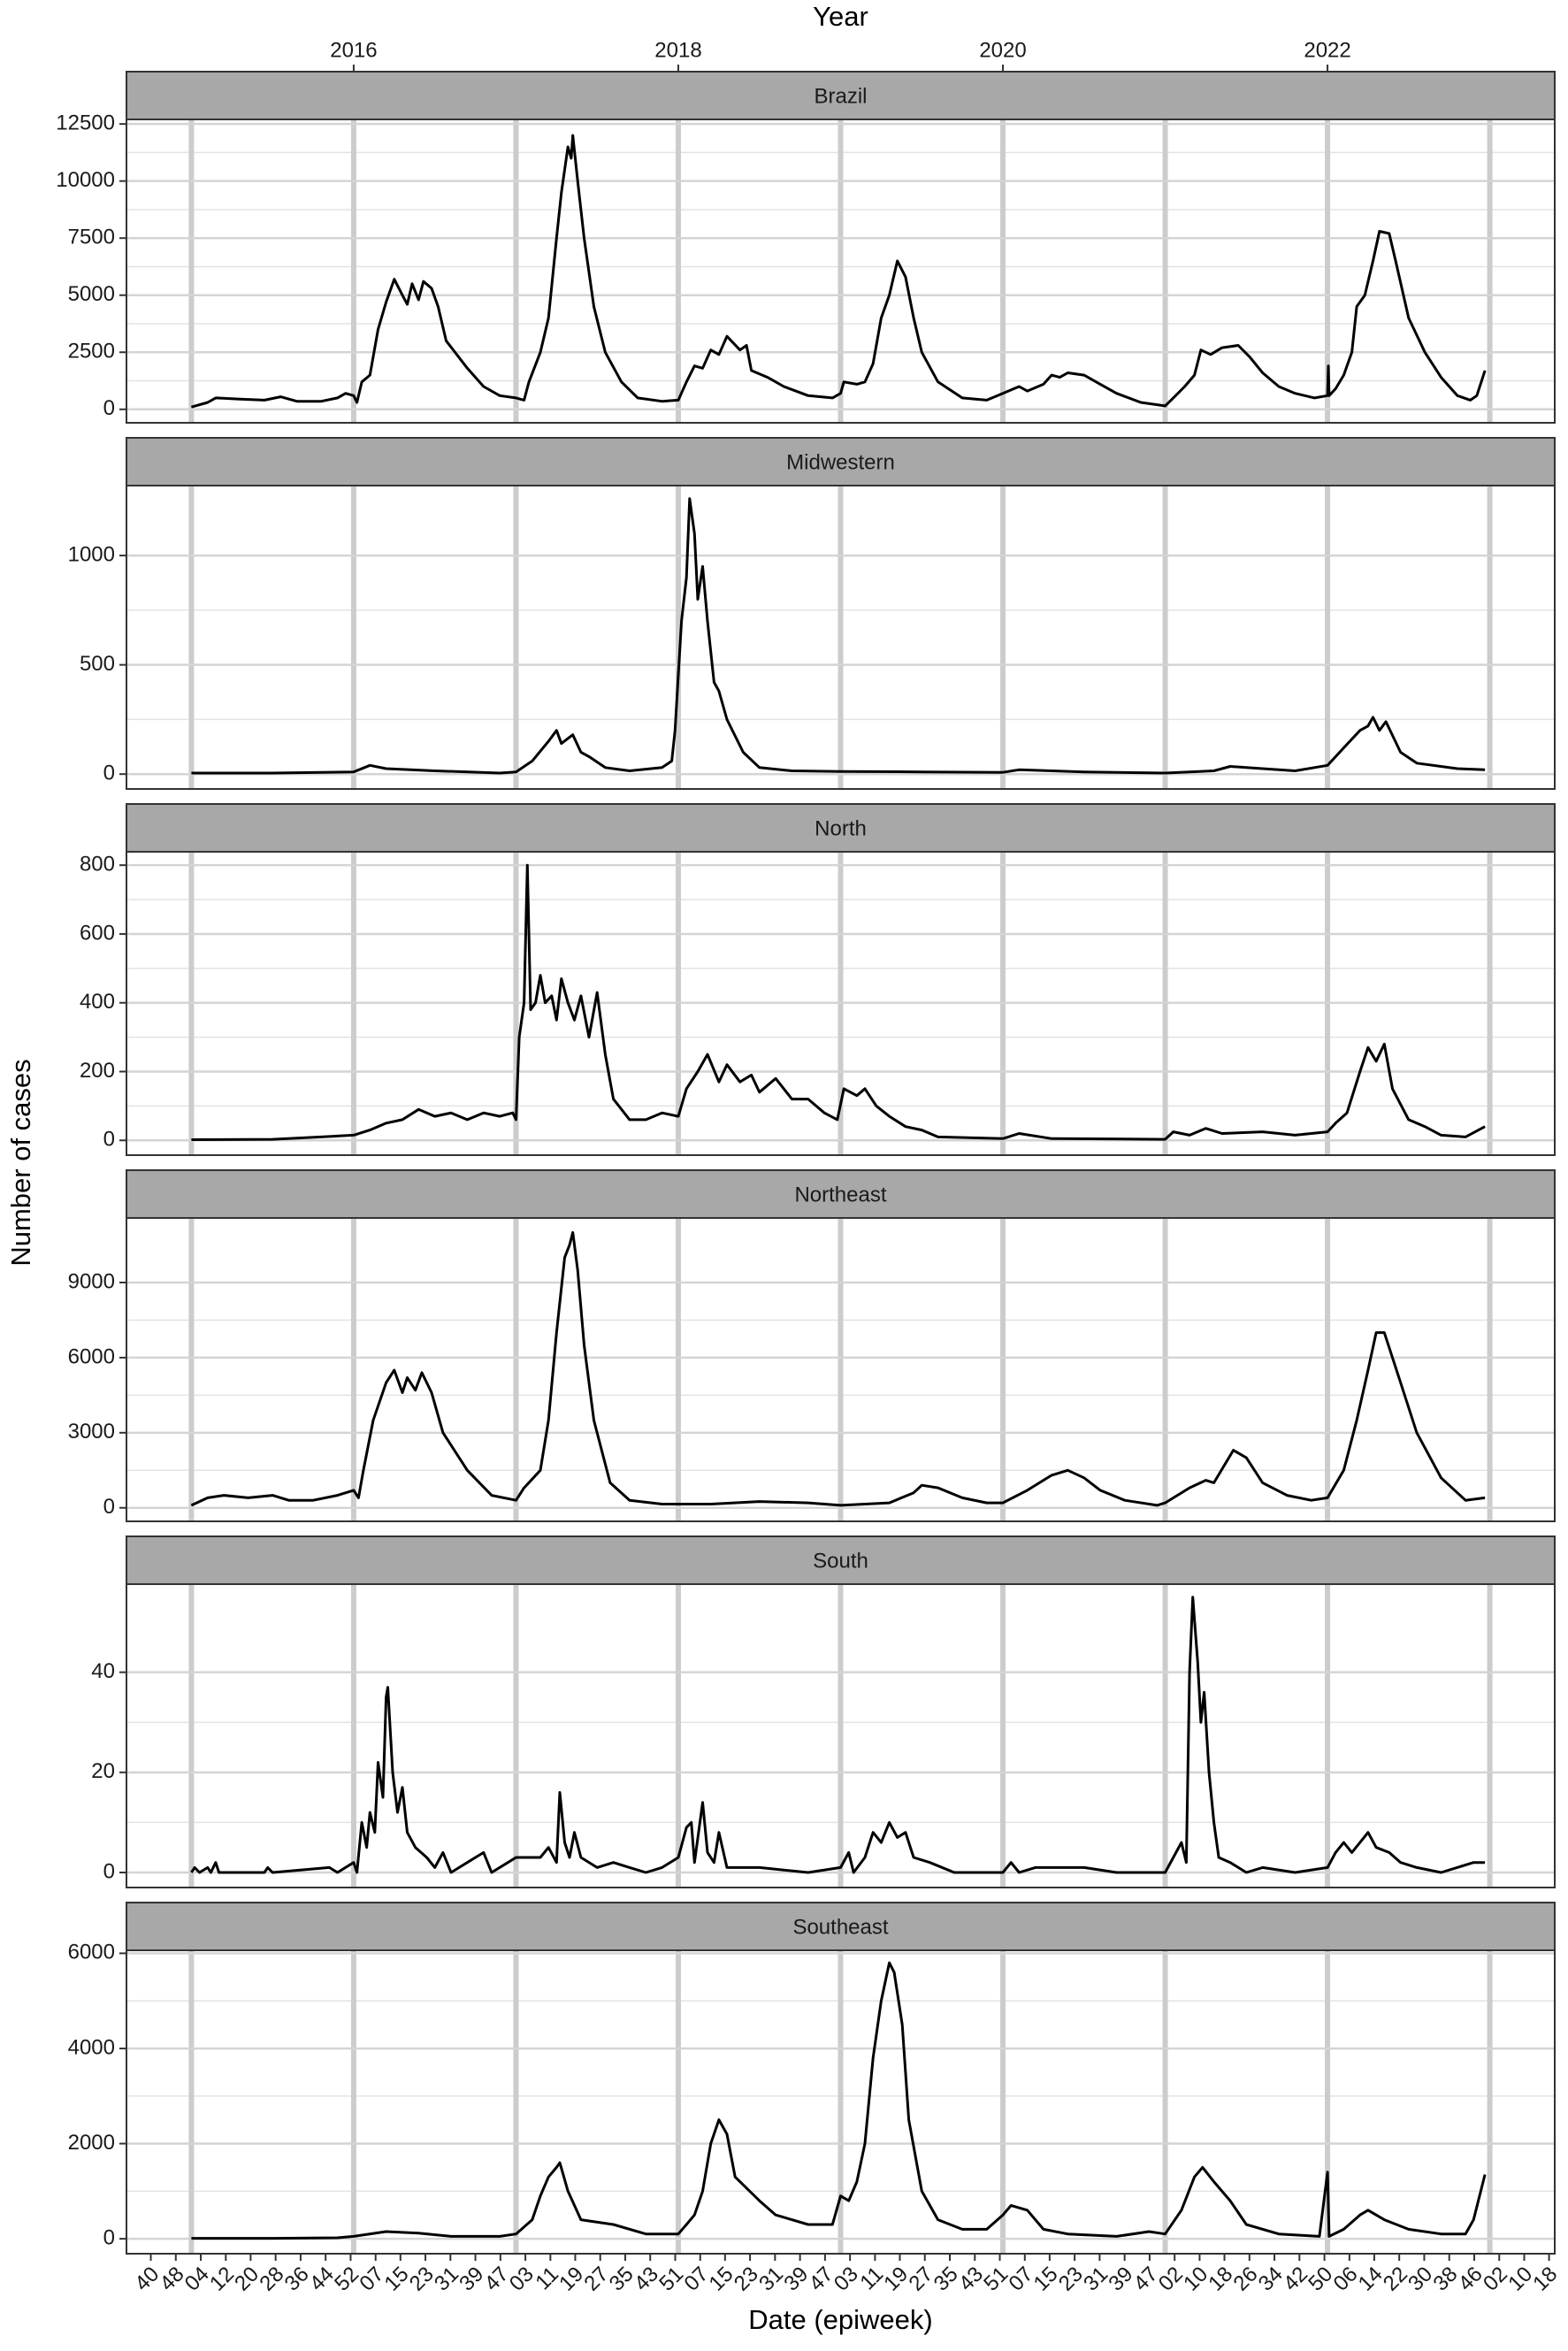 The width and height of the screenshot is (1568, 2351). Describe the element at coordinates (353, 50) in the screenshot. I see `top-tick-label: 2016` at that location.